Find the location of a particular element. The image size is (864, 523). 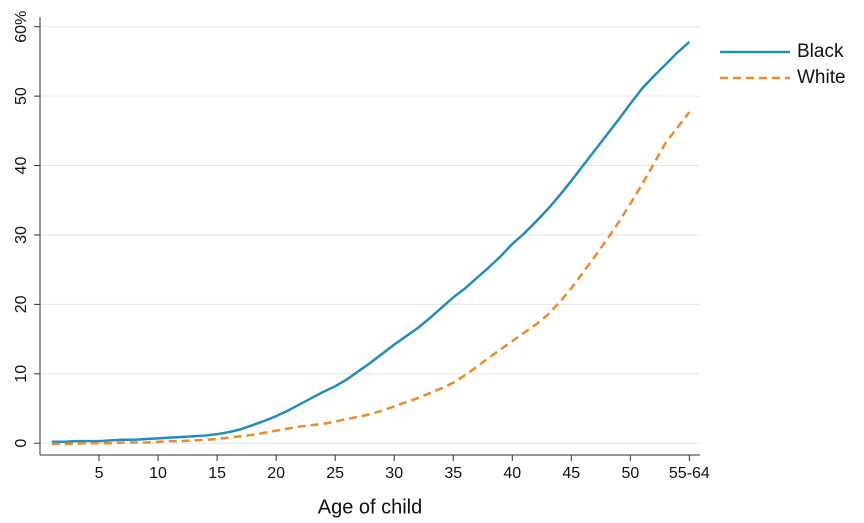

y-tick-label: 10 is located at coordinates (21, 374).